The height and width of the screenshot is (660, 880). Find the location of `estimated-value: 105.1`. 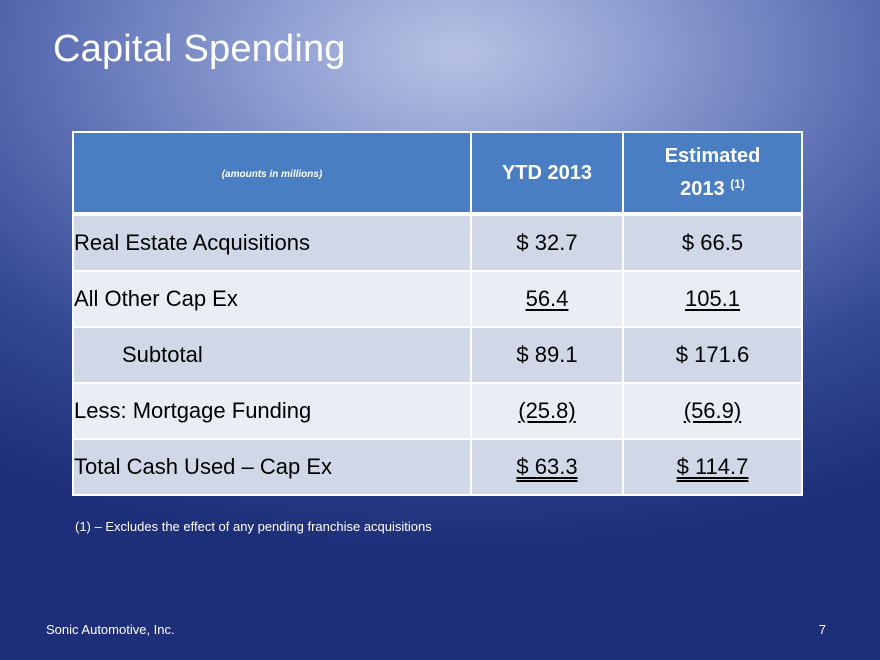

estimated-value: 105.1 is located at coordinates (712, 298).